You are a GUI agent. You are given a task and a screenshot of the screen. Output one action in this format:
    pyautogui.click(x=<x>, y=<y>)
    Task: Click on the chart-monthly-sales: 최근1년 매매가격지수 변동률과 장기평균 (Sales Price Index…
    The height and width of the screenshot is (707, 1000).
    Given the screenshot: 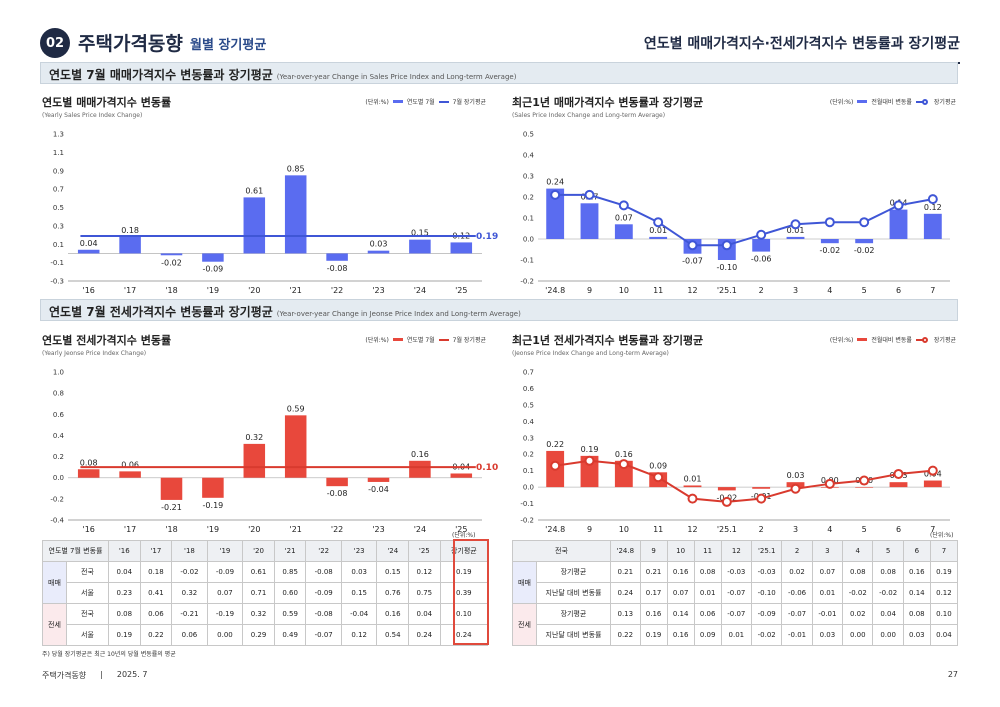 What is the action you would take?
    pyautogui.click(x=735, y=196)
    